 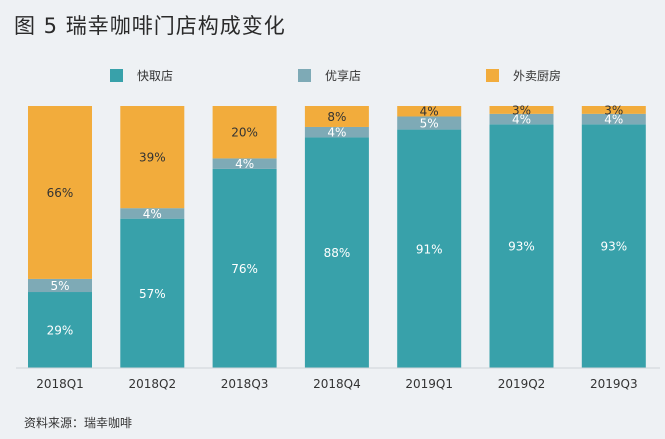 I want to click on value-label-2019Q3-series-2: 4%, so click(x=613, y=120).